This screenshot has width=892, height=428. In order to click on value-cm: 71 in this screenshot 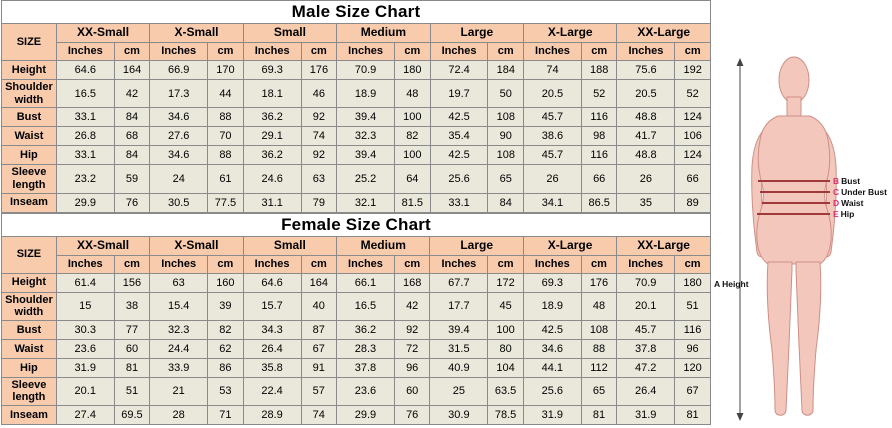, I will do `click(225, 415)`.